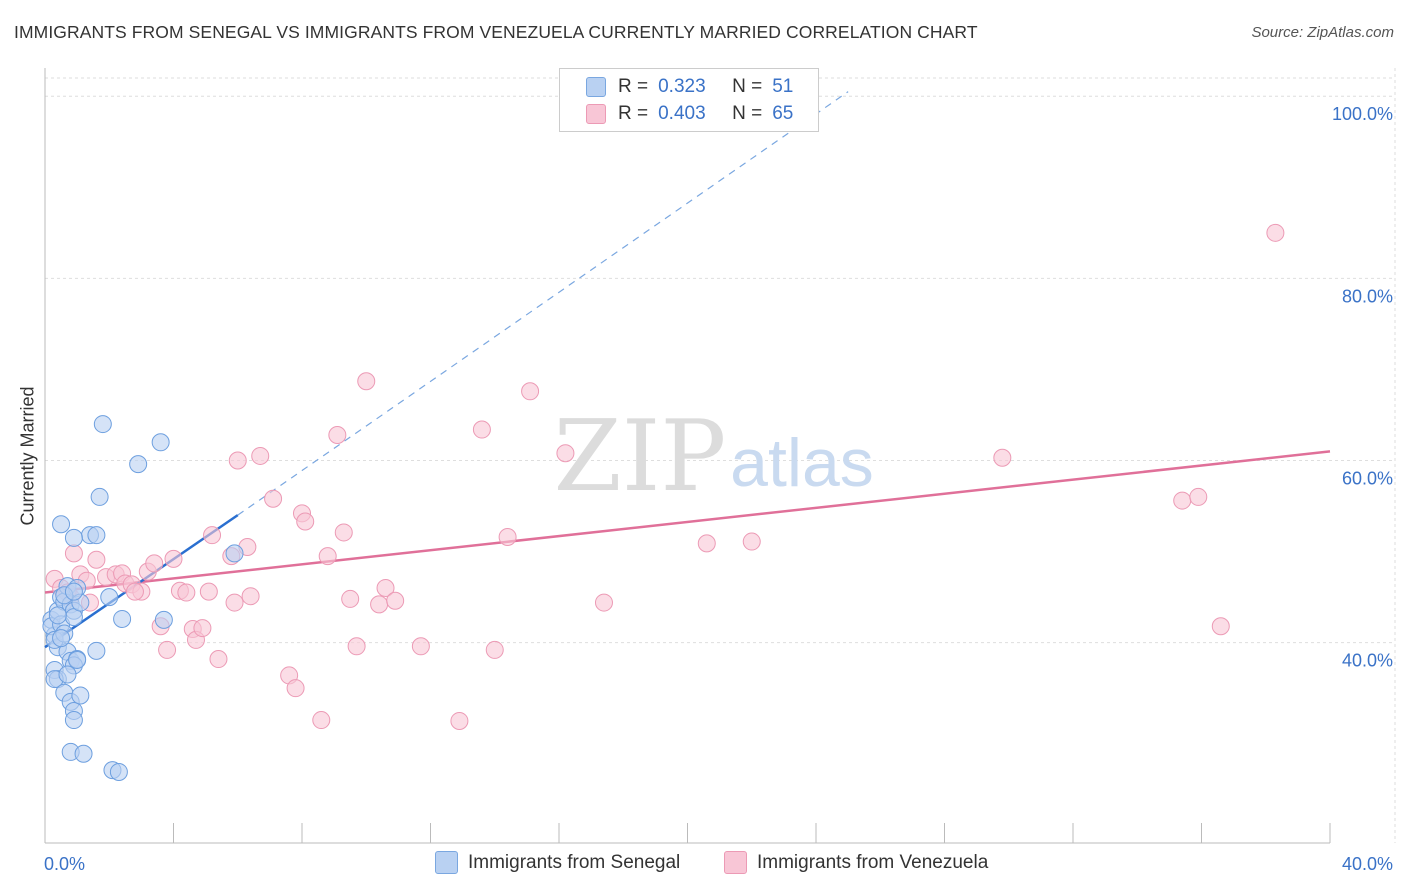 Image resolution: width=1406 pixels, height=892 pixels. What do you see at coordinates (1367, 661) in the screenshot?
I see `y-tick-label: 40.0%` at bounding box center [1367, 661].